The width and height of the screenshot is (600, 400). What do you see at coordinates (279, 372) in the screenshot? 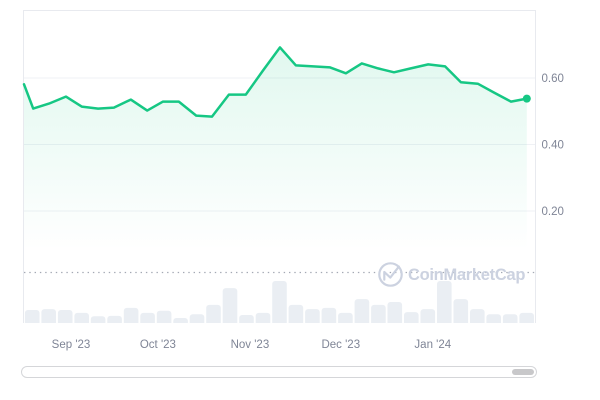
I see `date-range-scrollbar` at bounding box center [279, 372].